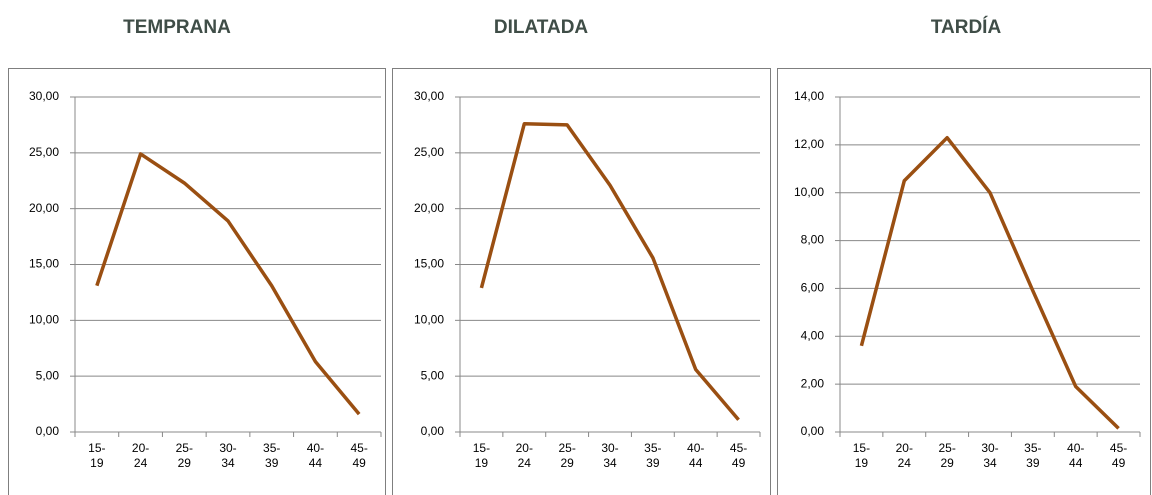 This screenshot has height=495, width=1152. I want to click on y-tick-label: 6,00, so click(813, 288).